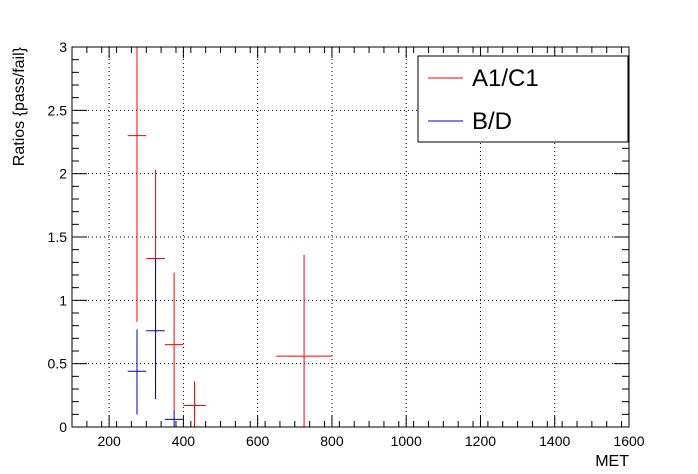 The image size is (698, 474). Describe the element at coordinates (258, 441) in the screenshot. I see `x-tick-label: 600` at that location.